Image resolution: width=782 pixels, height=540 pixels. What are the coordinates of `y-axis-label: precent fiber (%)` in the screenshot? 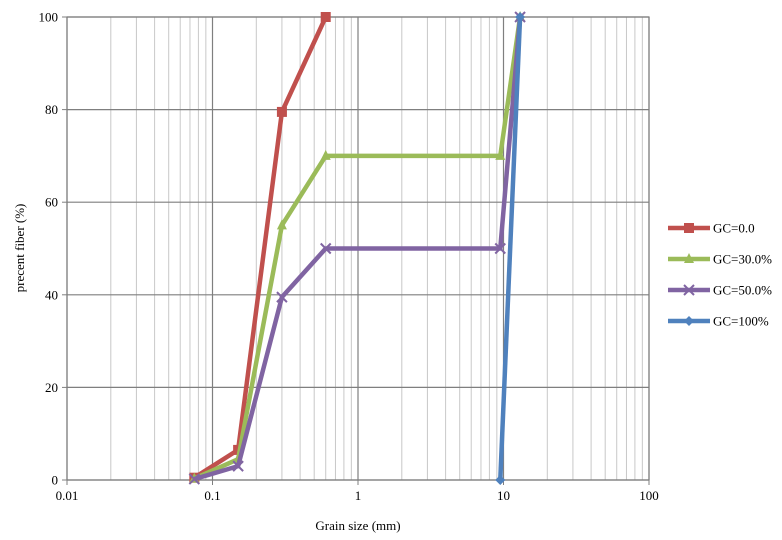 It's located at (19, 248).